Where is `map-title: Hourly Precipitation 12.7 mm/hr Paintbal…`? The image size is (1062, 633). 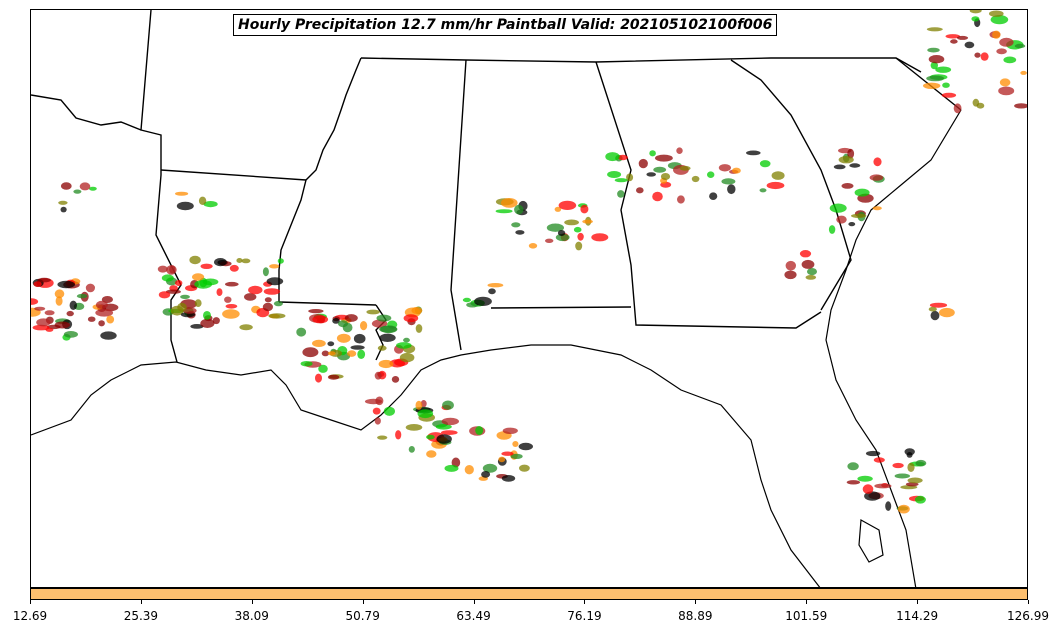 map-title: Hourly Precipitation 12.7 mm/hr Paintbal… is located at coordinates (505, 25).